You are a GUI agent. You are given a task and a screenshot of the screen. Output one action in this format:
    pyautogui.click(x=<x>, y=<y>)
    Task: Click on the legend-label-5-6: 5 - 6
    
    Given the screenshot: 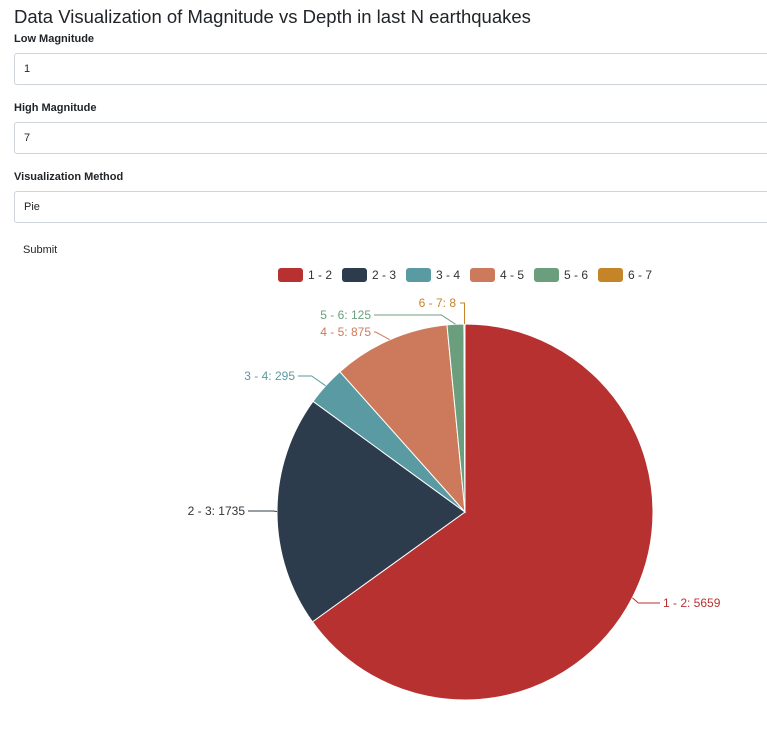 What is the action you would take?
    pyautogui.click(x=576, y=275)
    